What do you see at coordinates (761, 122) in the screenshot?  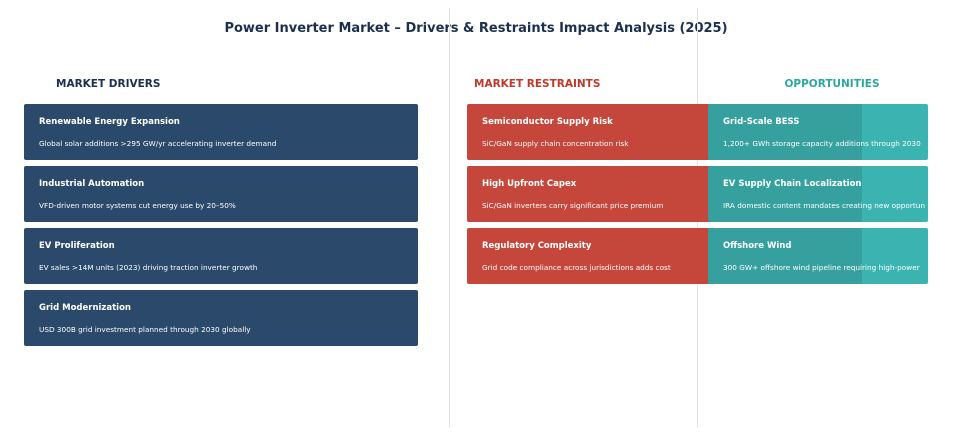 I see `card-title: Grid-Scale BESS` at bounding box center [761, 122].